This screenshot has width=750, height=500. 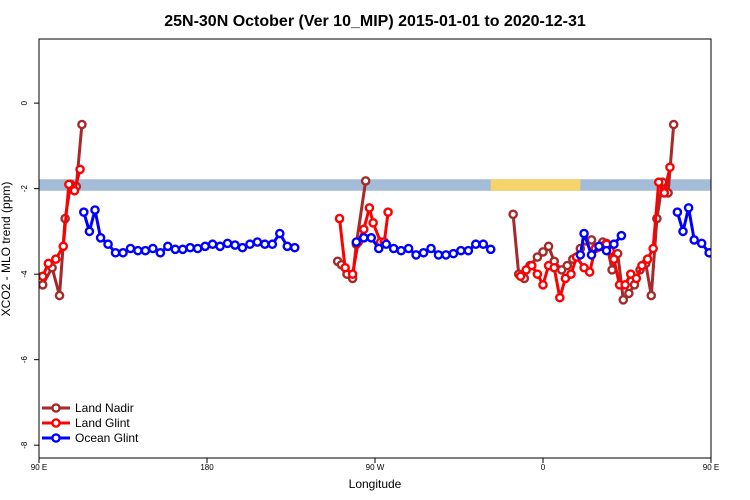 What do you see at coordinates (375, 467) in the screenshot?
I see `x-tick-label: 90 W` at bounding box center [375, 467].